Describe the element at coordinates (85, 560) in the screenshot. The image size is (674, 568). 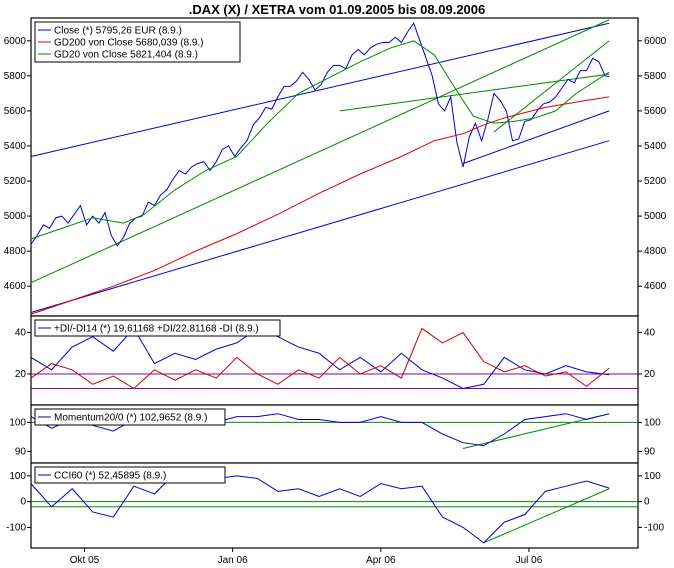
I see `x-tick-label: Okt 05` at that location.